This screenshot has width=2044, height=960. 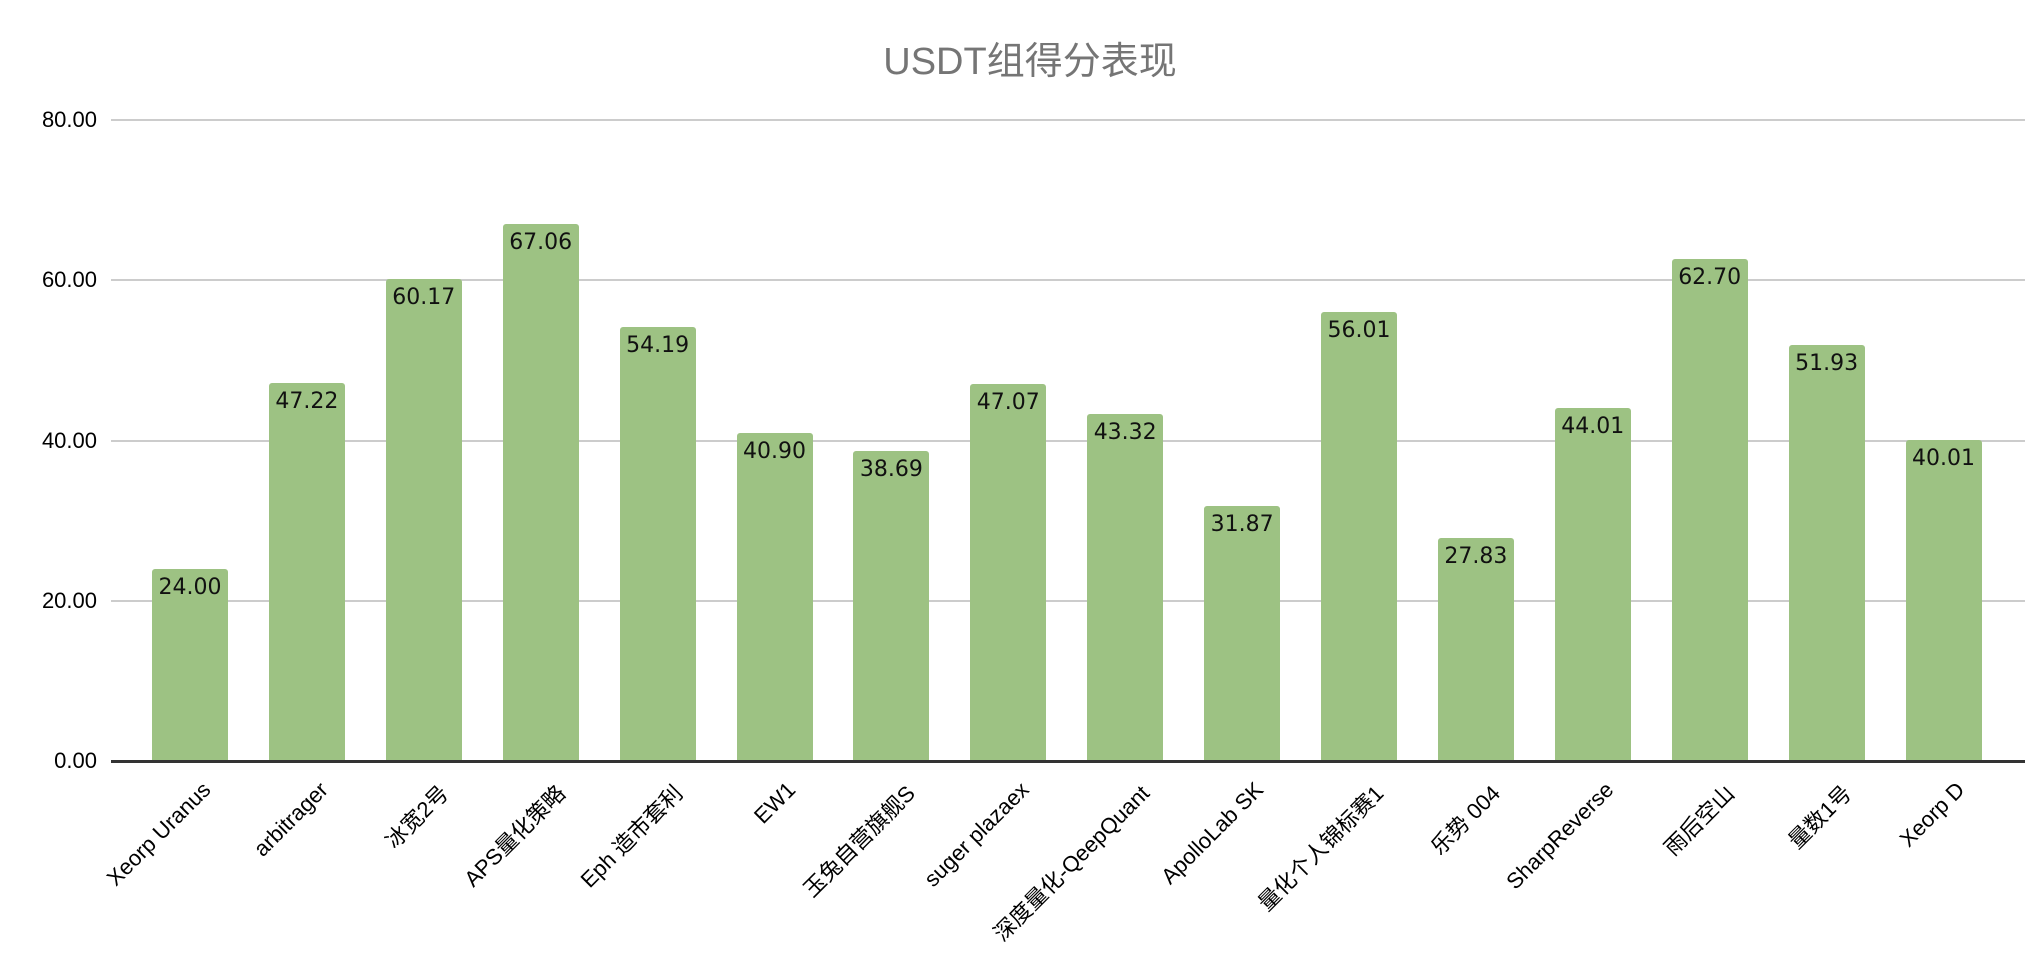 I want to click on chart-title: USDT组得分表现, so click(x=1030, y=62).